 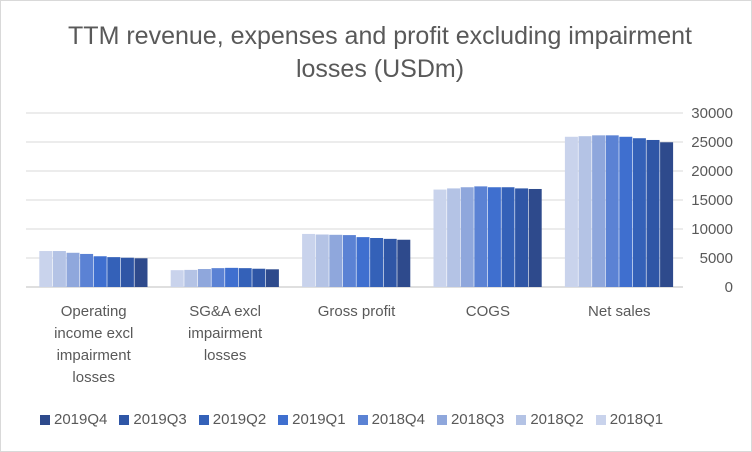 I want to click on legend-item: 2019Q2, so click(x=232, y=419).